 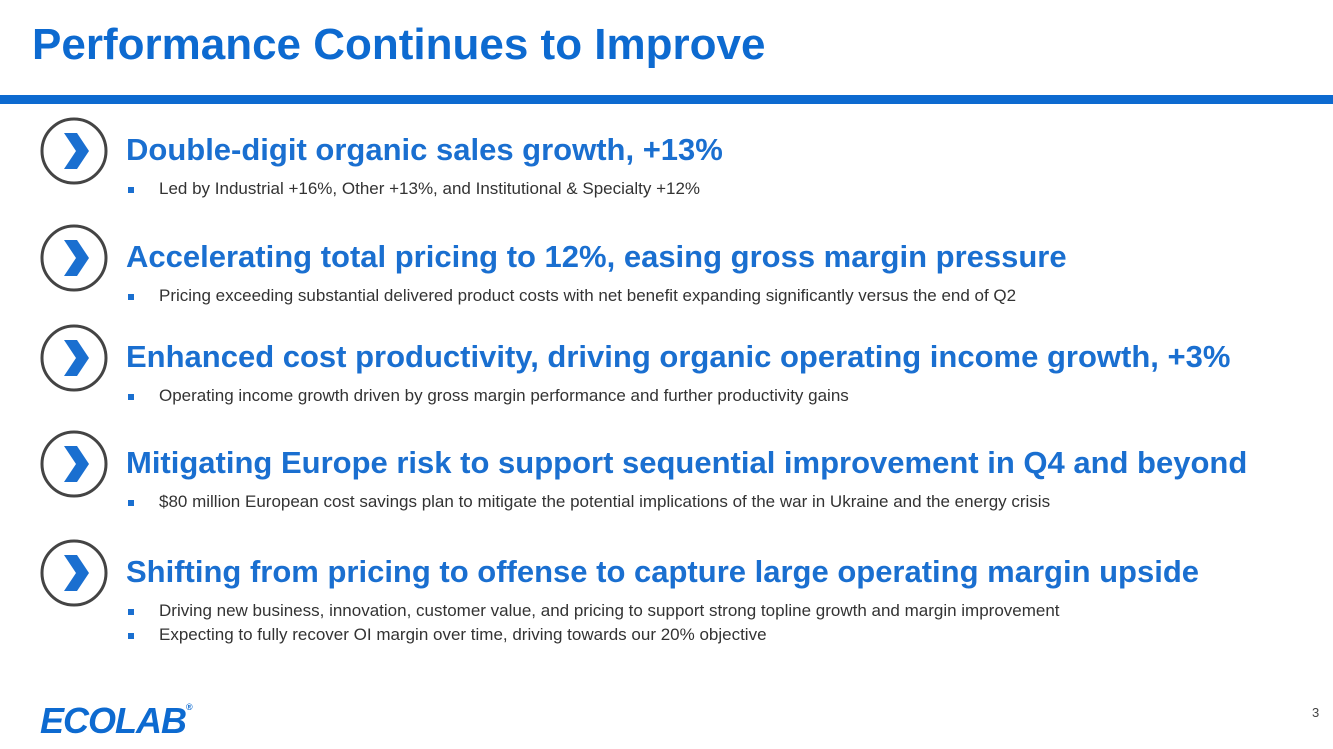 I want to click on logo-text: ECOLAB, so click(x=113, y=720).